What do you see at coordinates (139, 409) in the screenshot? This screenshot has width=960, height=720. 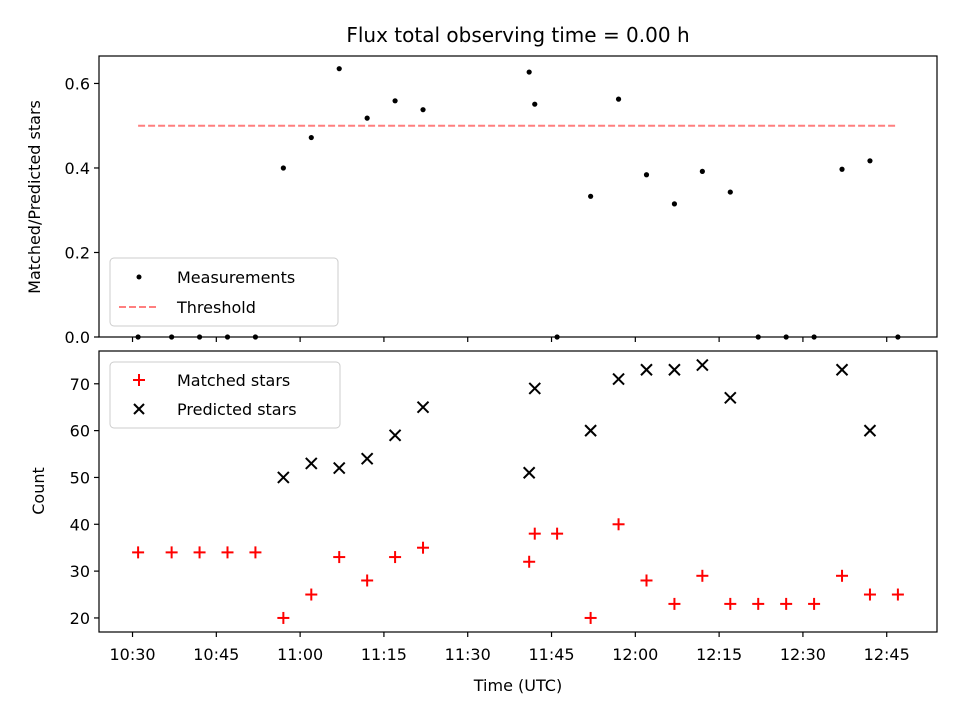 I see `legend-predicted-marker` at bounding box center [139, 409].